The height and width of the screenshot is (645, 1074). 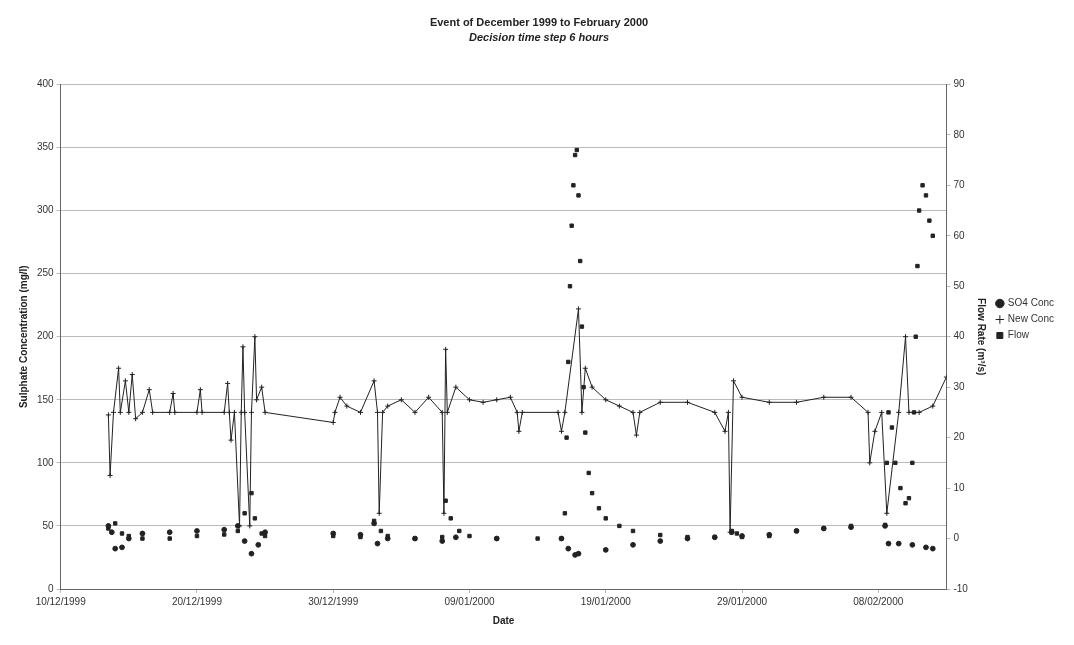 What do you see at coordinates (46, 273) in the screenshot?
I see `y-tick-label: 250` at bounding box center [46, 273].